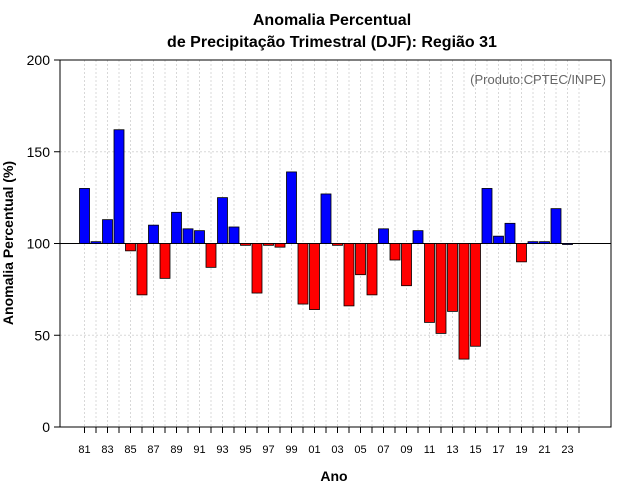 This screenshot has width=640, height=500. I want to click on source-annotation: (Produto:CPTEC/INPE), so click(538, 79).